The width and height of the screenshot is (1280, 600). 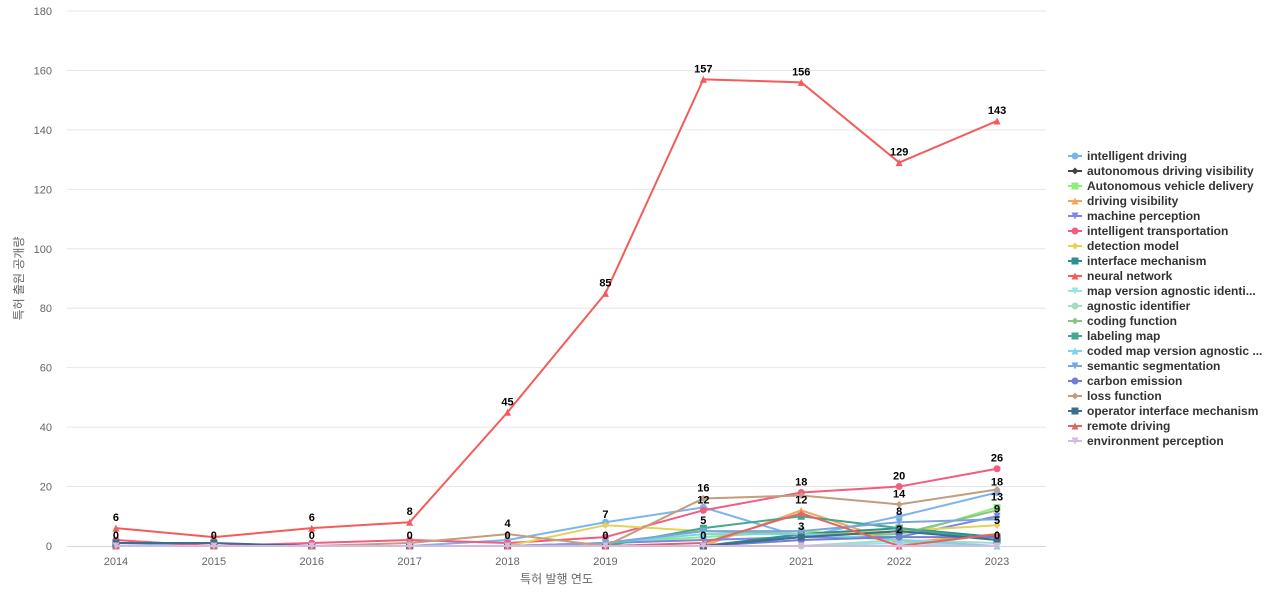 What do you see at coordinates (703, 69) in the screenshot?
I see `data-label: 157` at bounding box center [703, 69].